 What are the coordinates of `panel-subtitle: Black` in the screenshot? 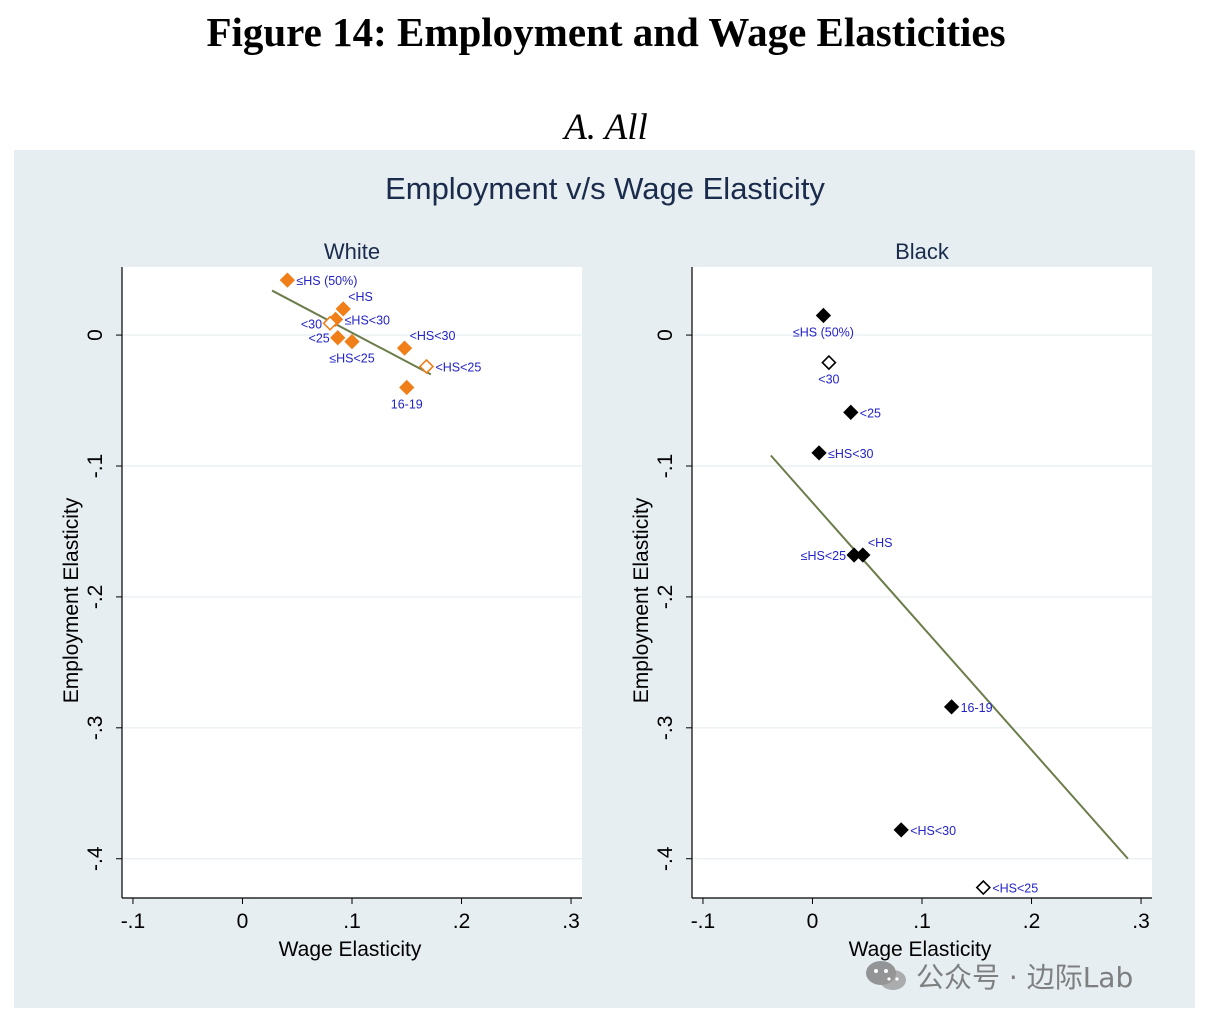 It's located at (922, 251).